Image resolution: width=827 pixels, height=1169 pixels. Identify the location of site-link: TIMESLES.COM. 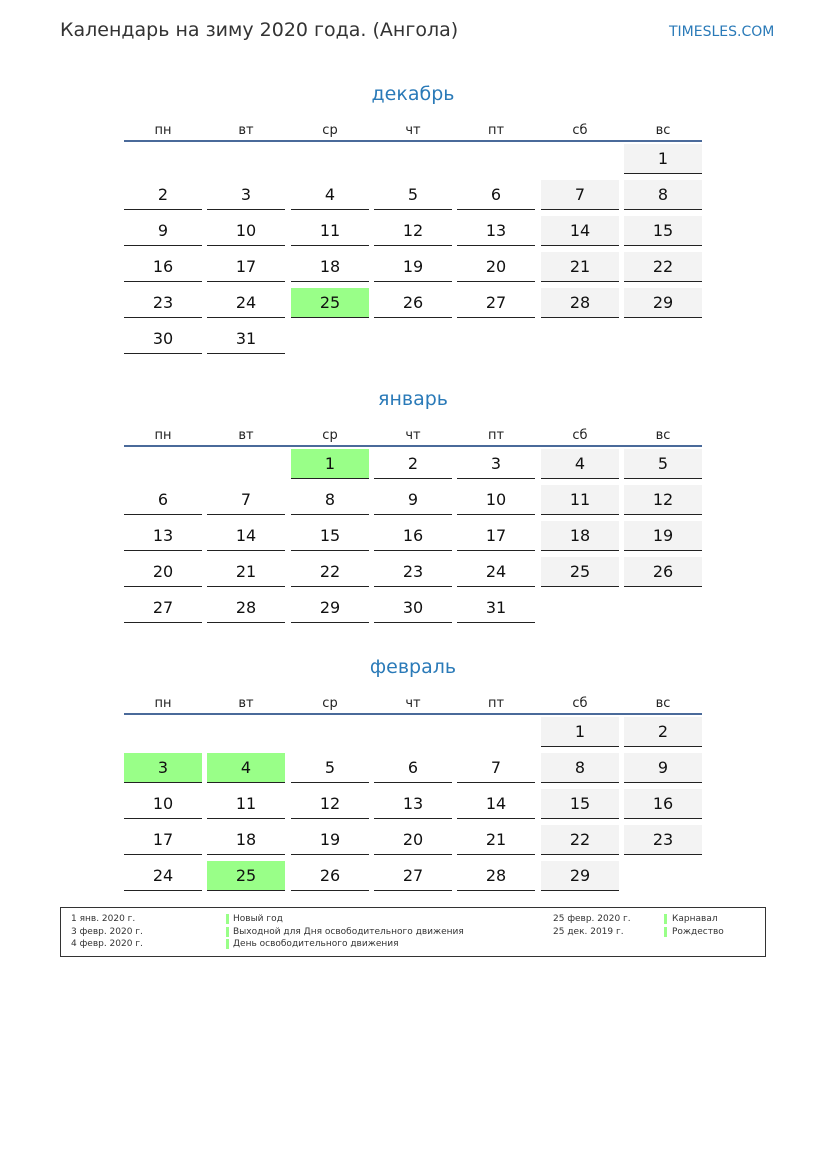
(722, 32).